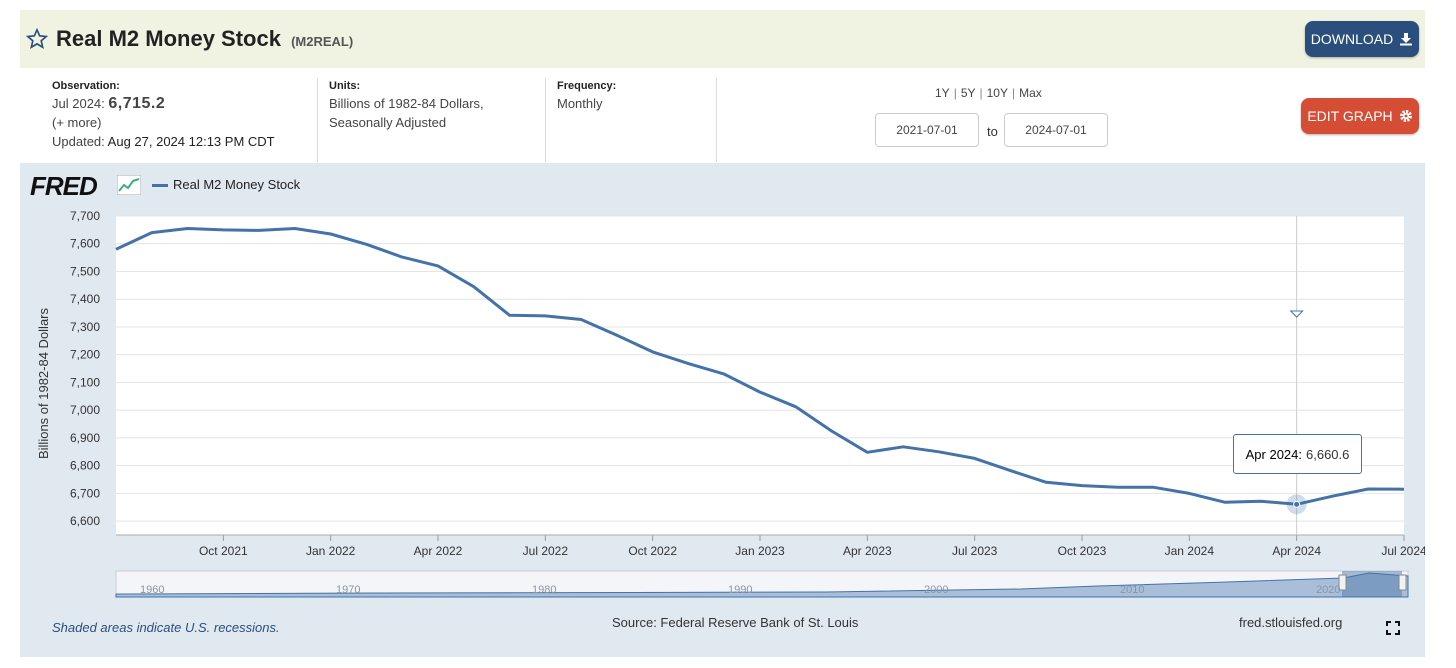 This screenshot has height=668, width=1456. I want to click on page-title: Real M2 Money Stock (M2REAL), so click(204, 39).